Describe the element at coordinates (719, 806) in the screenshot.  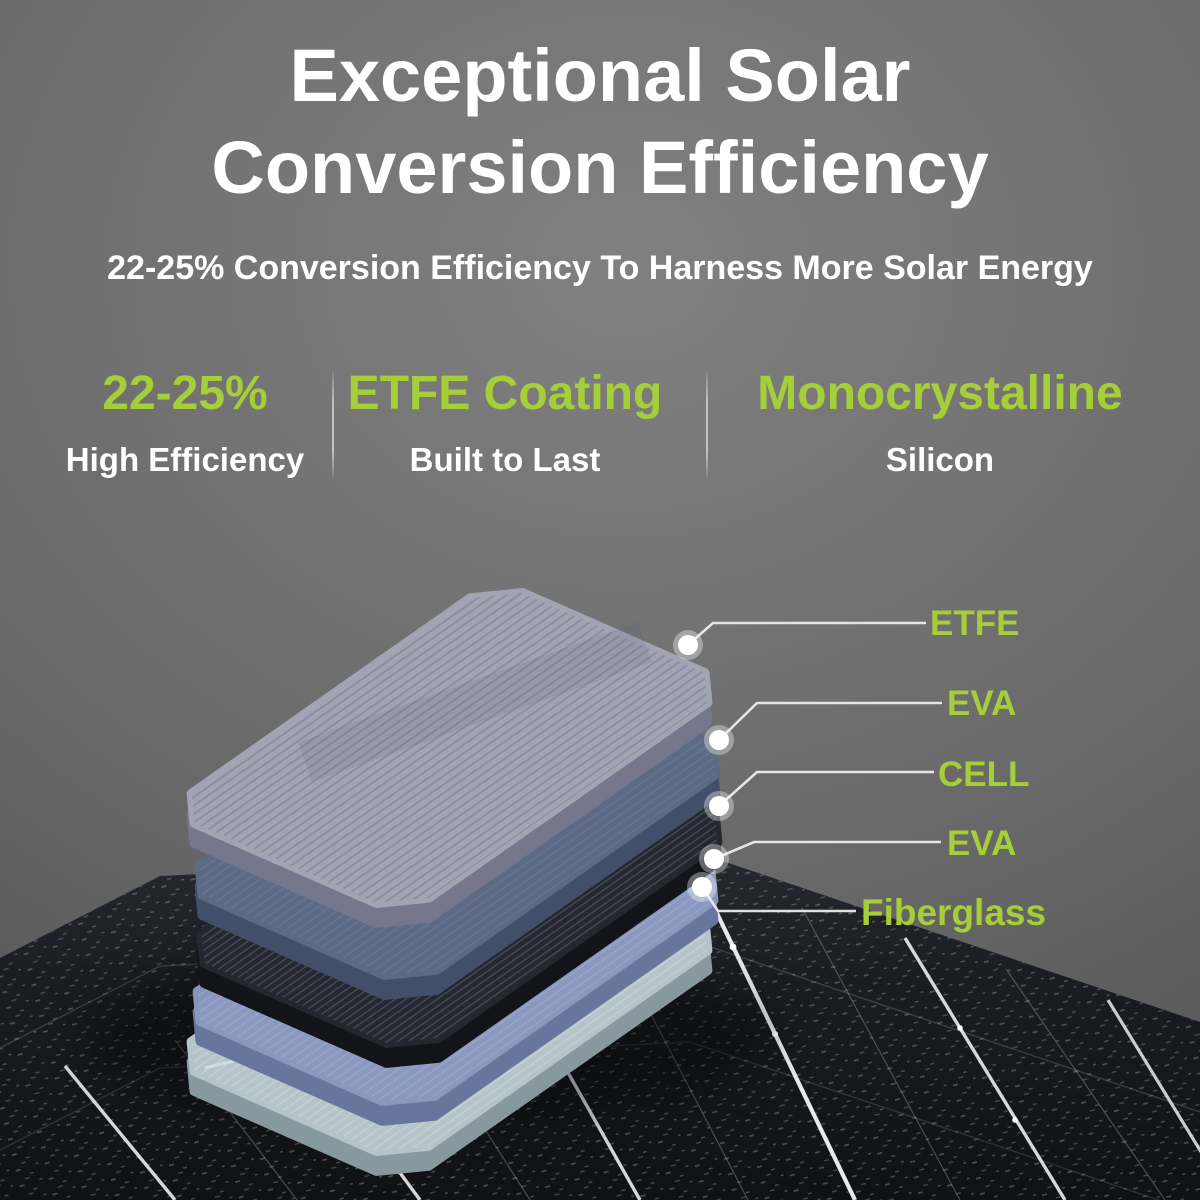
I see `callout-dot-cell` at that location.